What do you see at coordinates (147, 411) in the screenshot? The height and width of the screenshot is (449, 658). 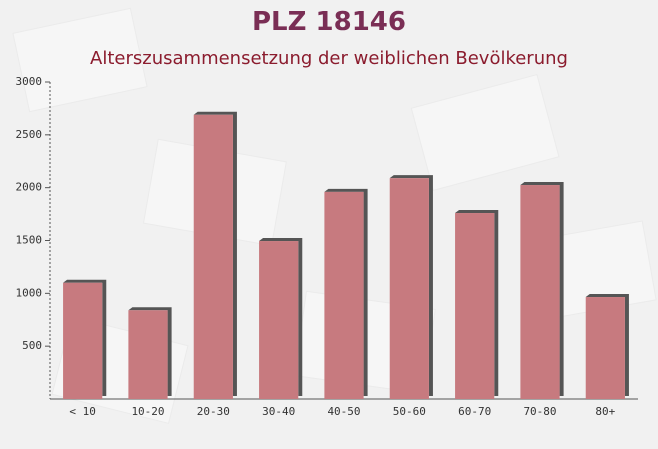 I see `x-tick-label: 10-20` at bounding box center [147, 411].